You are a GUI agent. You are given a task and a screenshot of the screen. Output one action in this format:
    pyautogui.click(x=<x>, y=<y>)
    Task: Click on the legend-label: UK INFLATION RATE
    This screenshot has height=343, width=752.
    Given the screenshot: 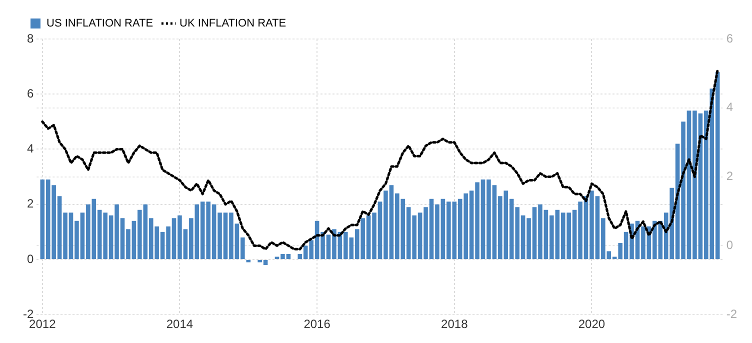 What is the action you would take?
    pyautogui.click(x=233, y=24)
    